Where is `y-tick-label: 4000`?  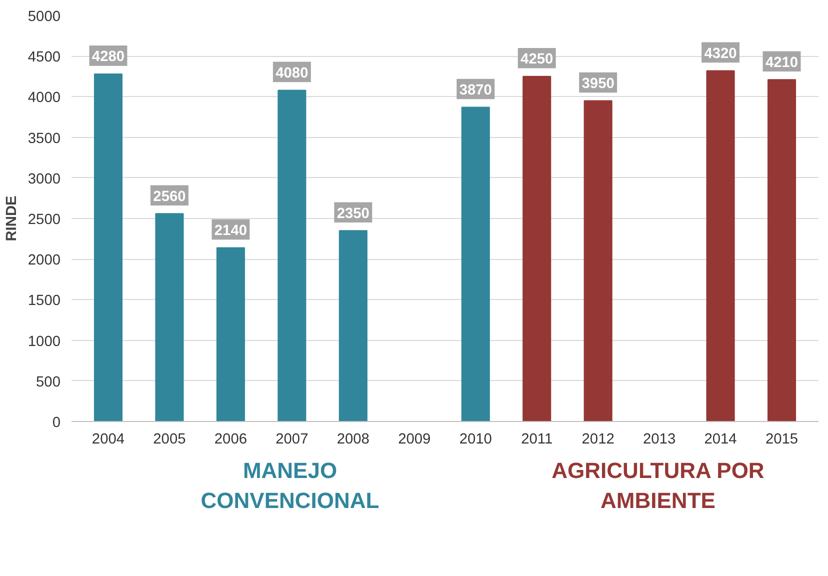
y-tick-label: 4000 is located at coordinates (44, 98).